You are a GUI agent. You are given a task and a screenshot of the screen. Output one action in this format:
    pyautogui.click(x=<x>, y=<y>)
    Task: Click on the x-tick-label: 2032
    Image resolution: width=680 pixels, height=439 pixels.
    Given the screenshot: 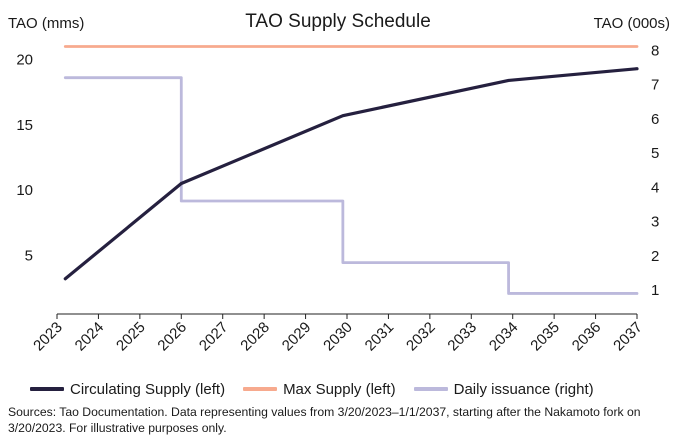 What is the action you would take?
    pyautogui.click(x=421, y=337)
    